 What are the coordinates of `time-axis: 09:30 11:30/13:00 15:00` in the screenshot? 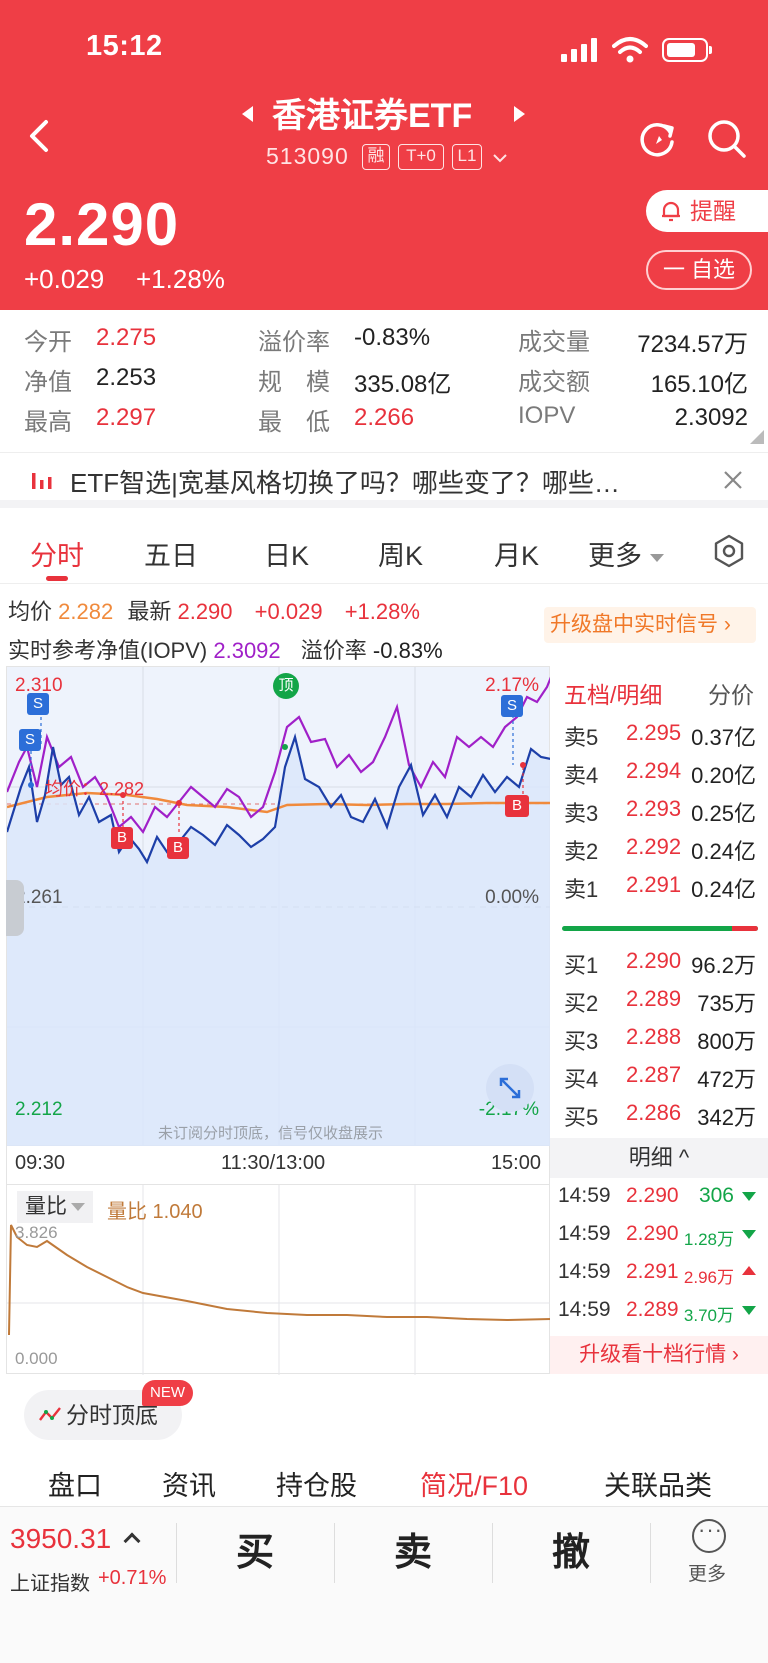 It's located at (278, 1165).